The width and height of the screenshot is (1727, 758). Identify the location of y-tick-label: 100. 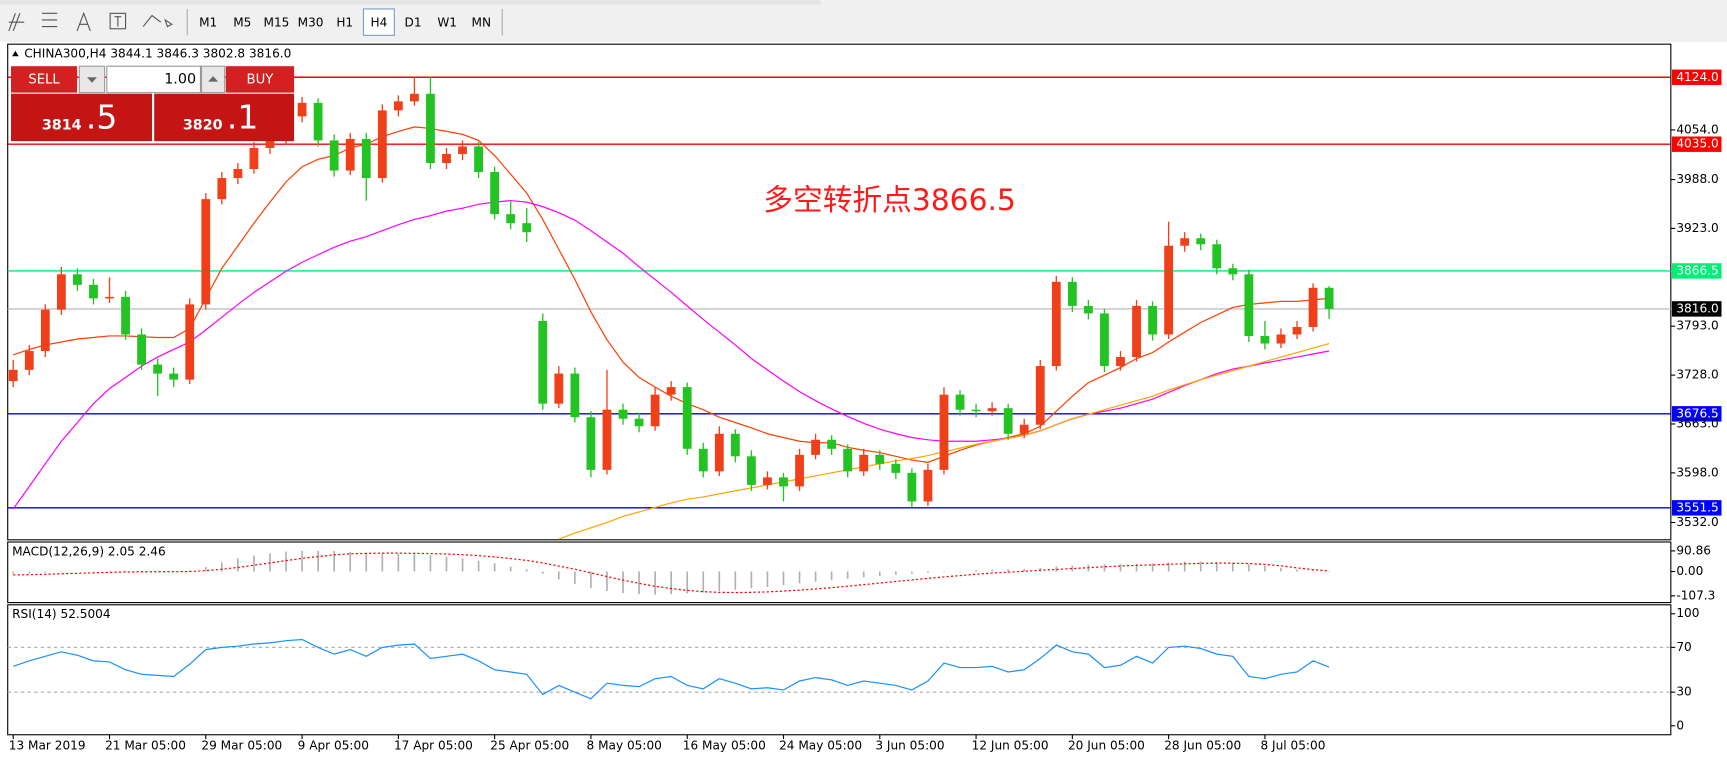
(1687, 613).